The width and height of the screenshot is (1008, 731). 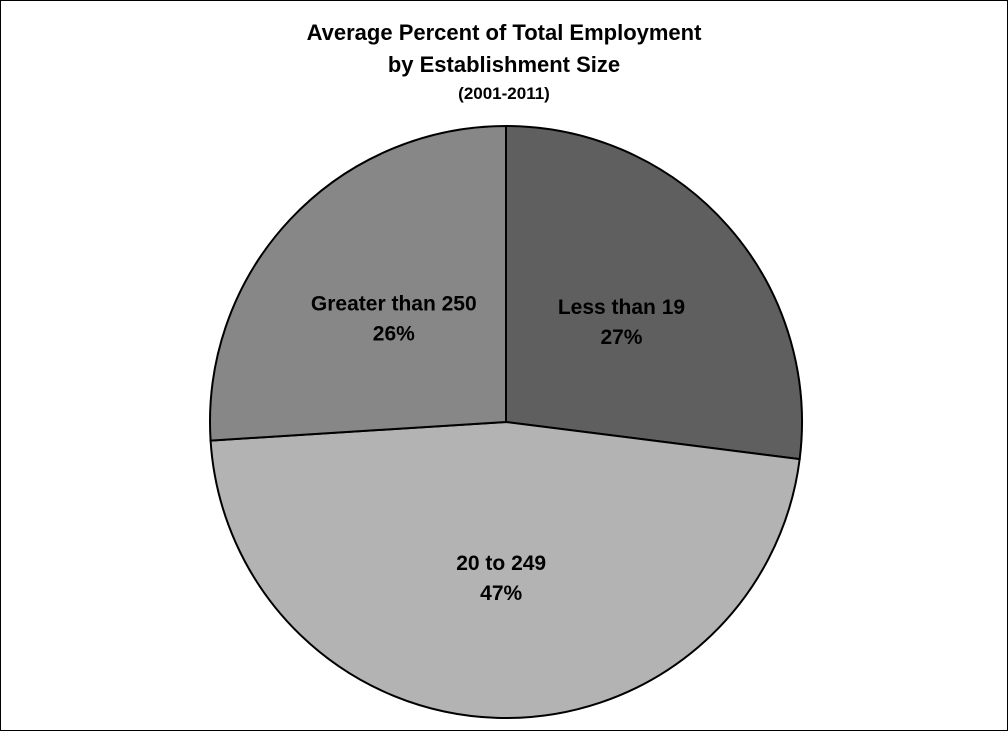 I want to click on chart-title-line2: by Establishment Size, so click(x=504, y=64).